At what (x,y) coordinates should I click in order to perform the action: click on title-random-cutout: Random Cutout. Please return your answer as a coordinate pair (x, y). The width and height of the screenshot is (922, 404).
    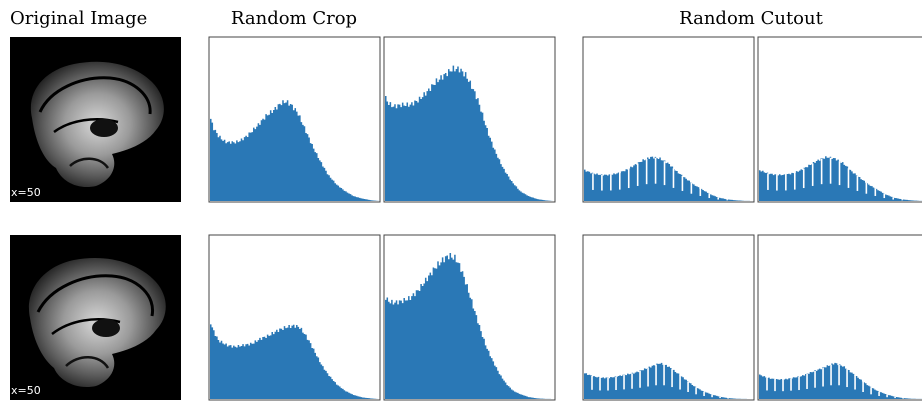
    Looking at the image, I should click on (751, 18).